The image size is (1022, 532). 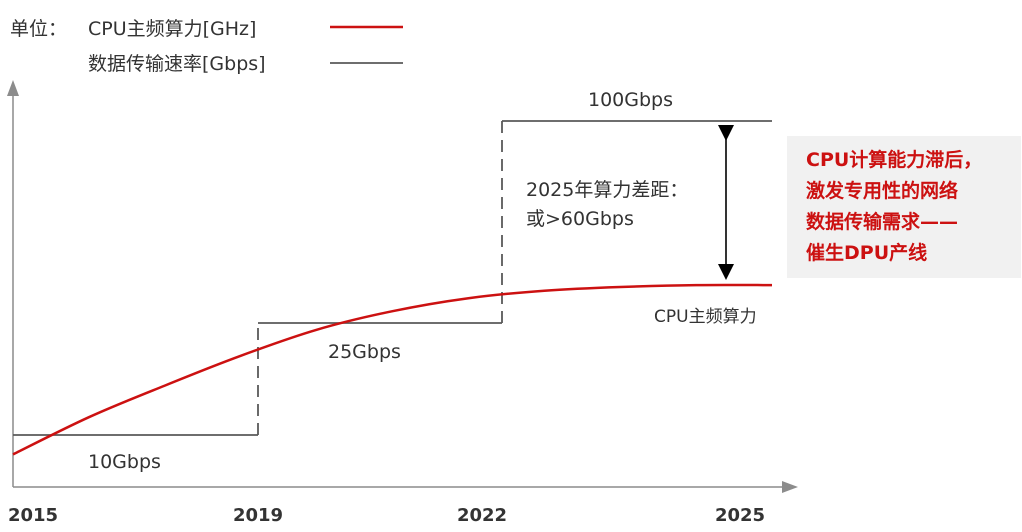 What do you see at coordinates (482, 515) in the screenshot?
I see `x-tick-2022: 2022` at bounding box center [482, 515].